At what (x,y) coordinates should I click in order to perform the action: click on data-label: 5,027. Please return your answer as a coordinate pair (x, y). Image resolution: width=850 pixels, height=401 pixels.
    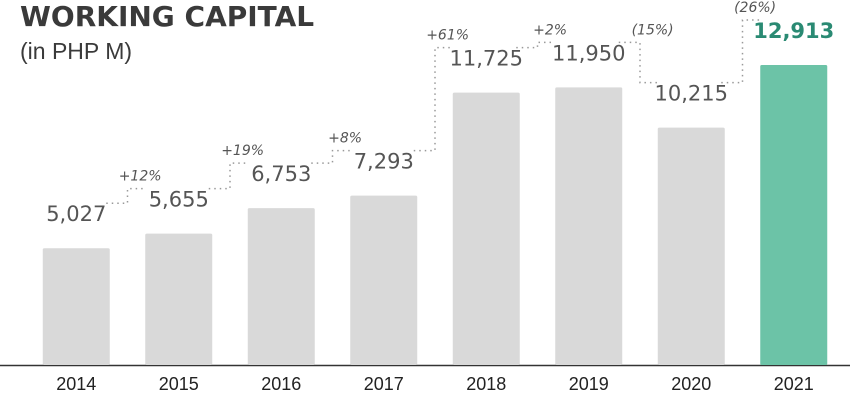
    Looking at the image, I should click on (76, 214).